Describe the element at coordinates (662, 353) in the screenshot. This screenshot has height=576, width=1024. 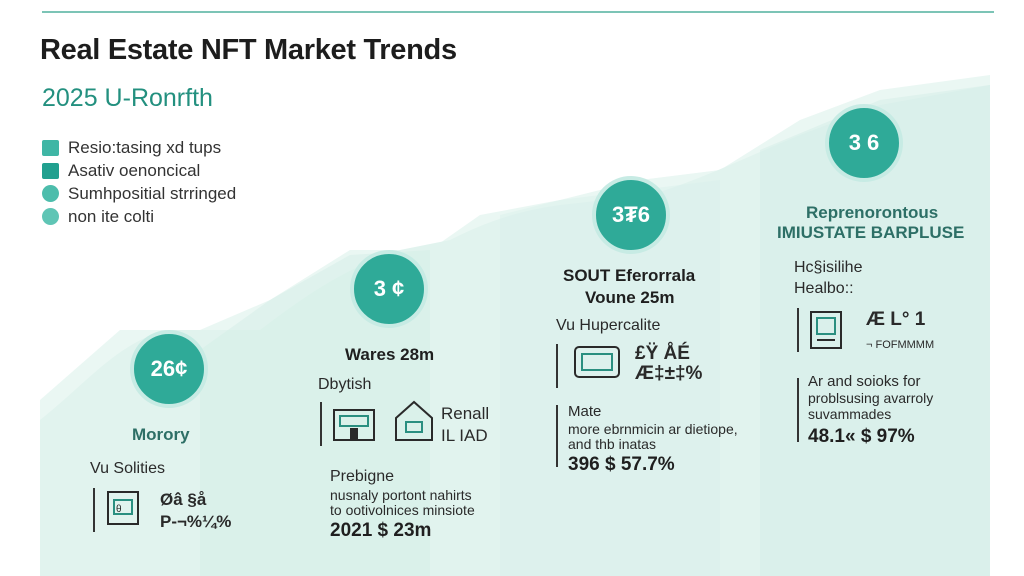
I see `stage-3-icon-label-1: £Ÿ ÅÉ` at that location.